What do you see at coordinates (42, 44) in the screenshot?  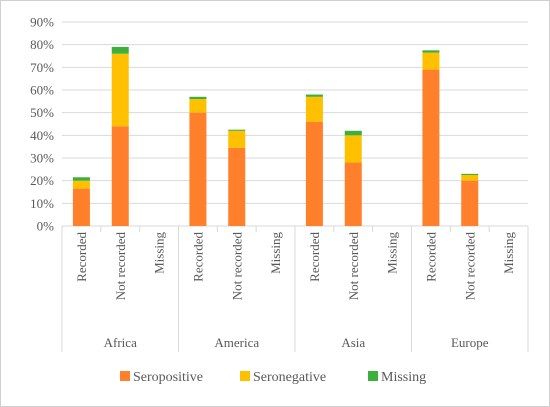 I see `y-tick-label: 80%` at bounding box center [42, 44].